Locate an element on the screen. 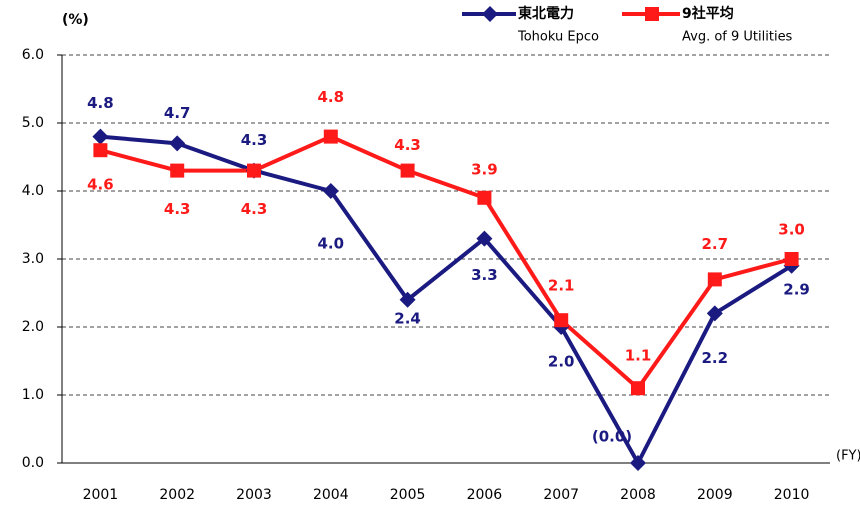  x-tick-label: 2007 is located at coordinates (561, 495).